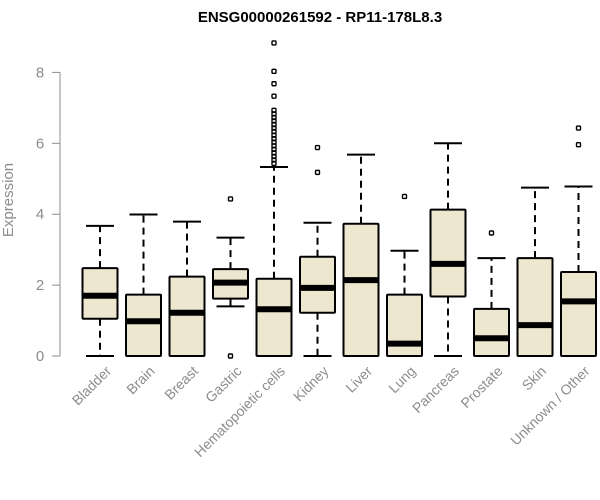 This screenshot has height=500, width=600. Describe the element at coordinates (8, 200) in the screenshot. I see `y-axis-label: Expression` at that location.